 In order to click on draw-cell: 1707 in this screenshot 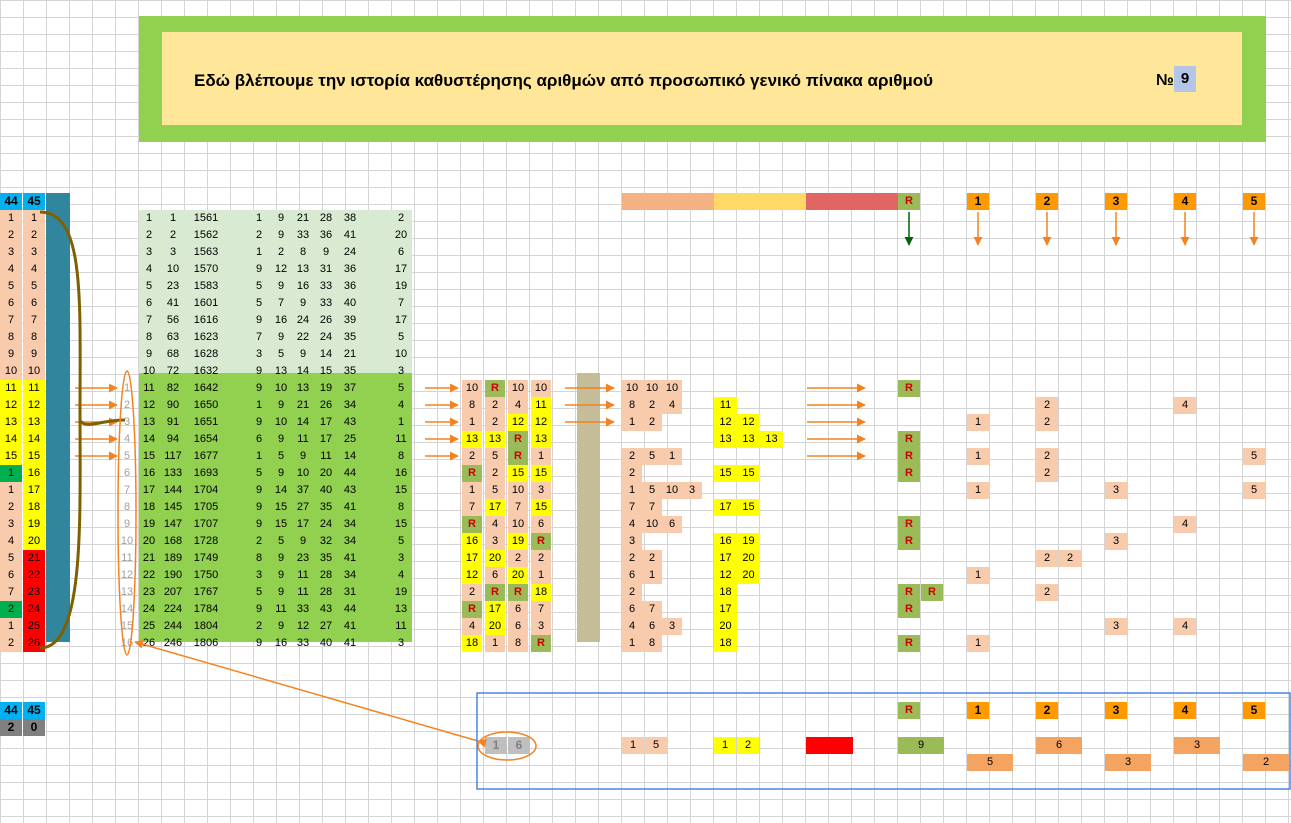, I will do `click(206, 524)`.